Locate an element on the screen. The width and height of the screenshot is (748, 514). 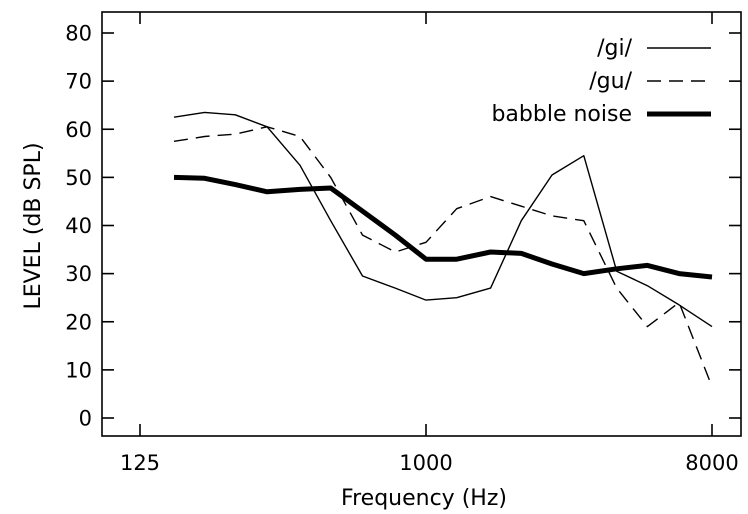
y-axis-title: LEVEL (dB SPL) is located at coordinates (33, 225).